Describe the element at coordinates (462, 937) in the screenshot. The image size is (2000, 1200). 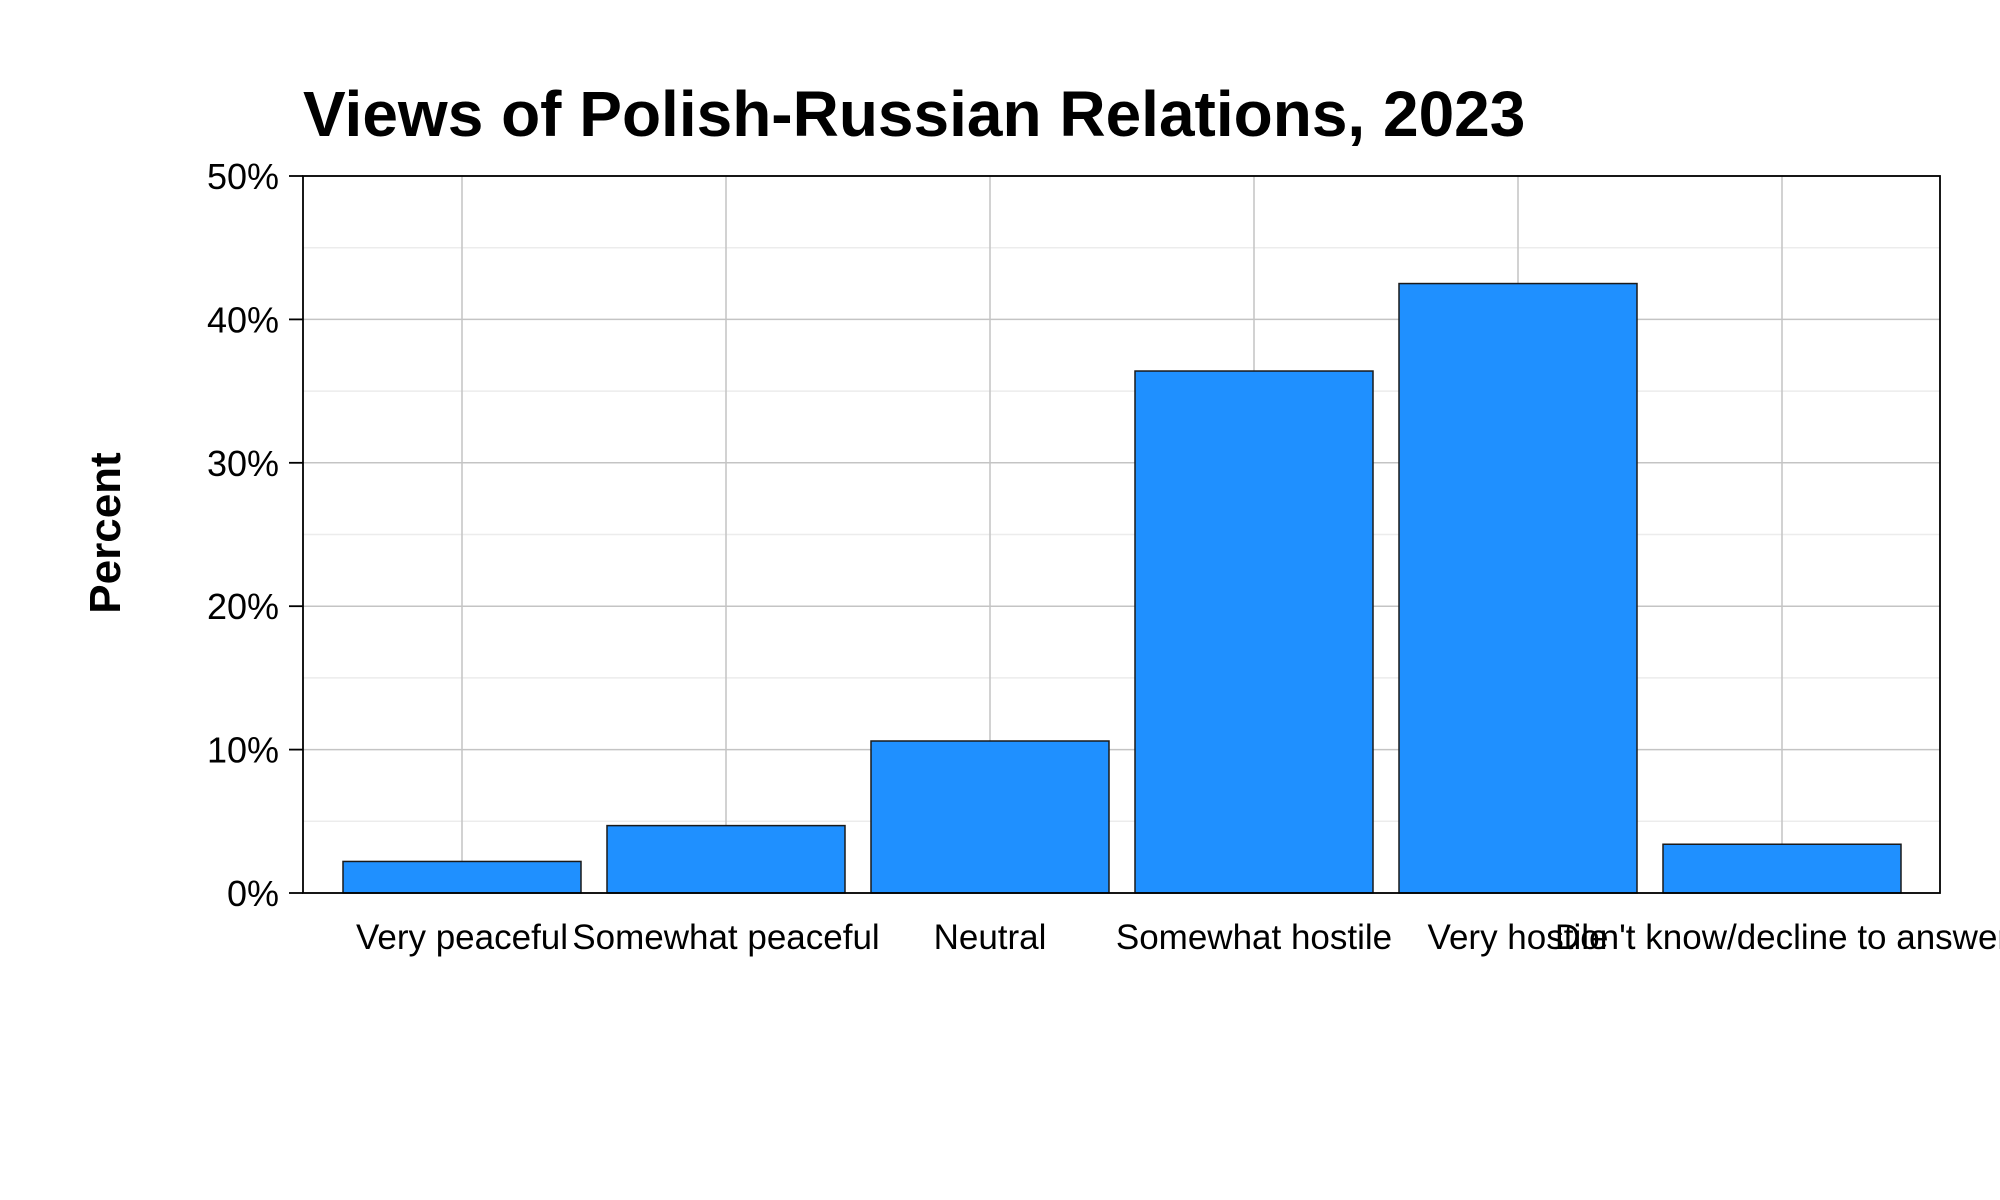
I see `x-category-label: Very peaceful` at that location.